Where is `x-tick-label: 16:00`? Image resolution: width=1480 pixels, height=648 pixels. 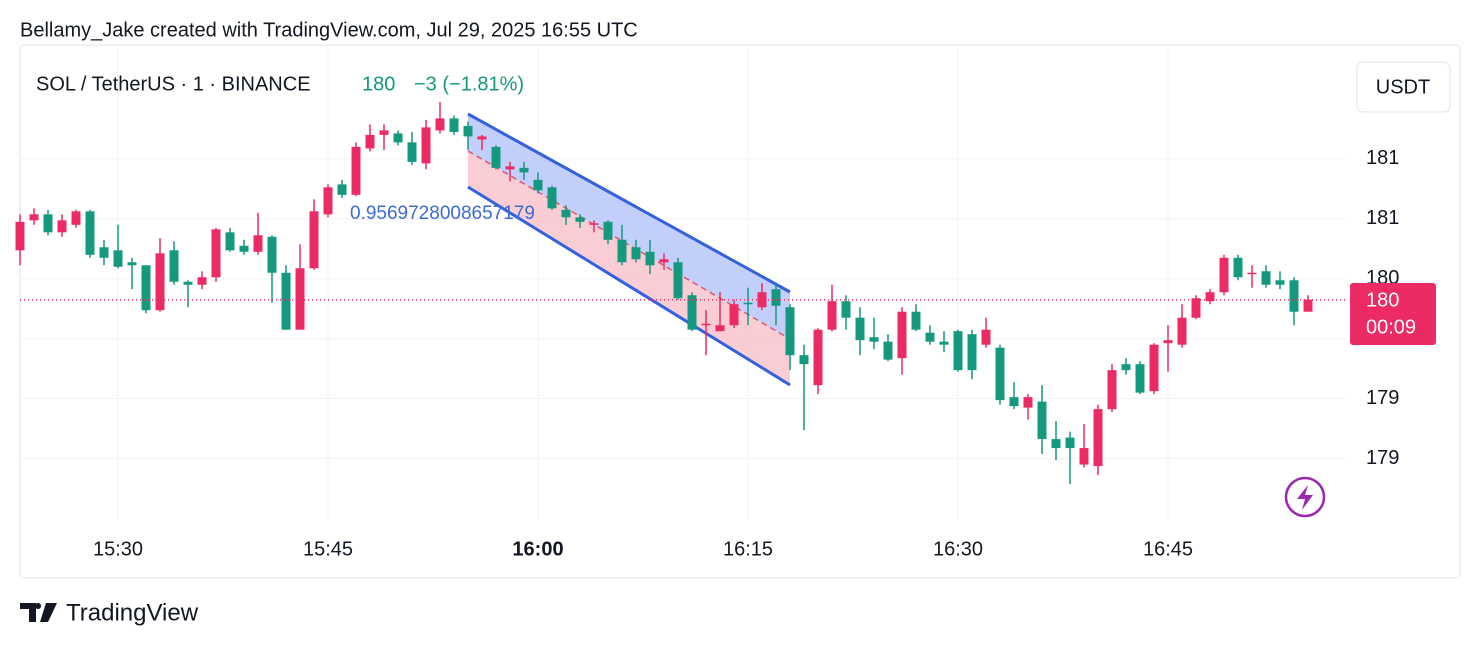
x-tick-label: 16:00 is located at coordinates (537, 549).